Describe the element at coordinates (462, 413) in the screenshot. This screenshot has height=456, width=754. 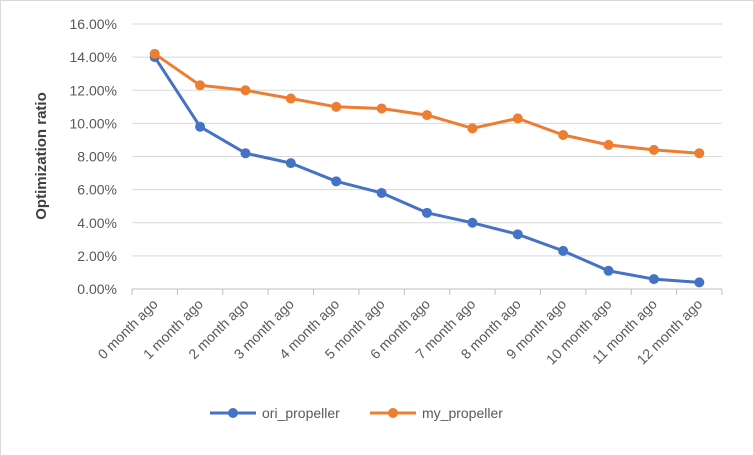
I see `legend-label: my_propeller` at that location.